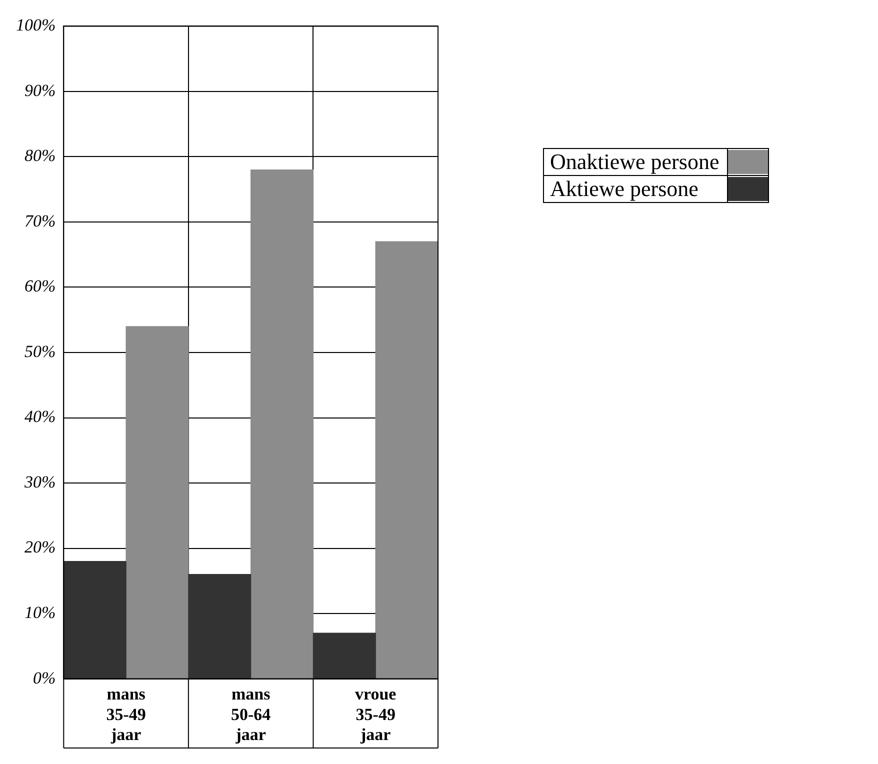 The width and height of the screenshot is (878, 764). I want to click on y-tick-label: 20%, so click(40, 547).